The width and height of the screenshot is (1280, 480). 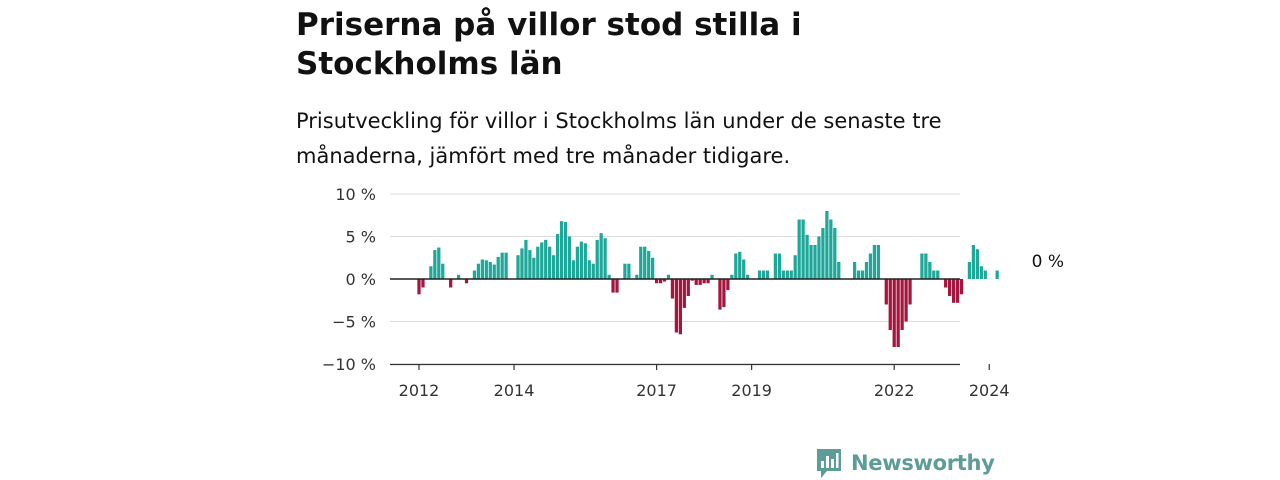 What do you see at coordinates (656, 390) in the screenshot?
I see `x-tick-label: 2017` at bounding box center [656, 390].